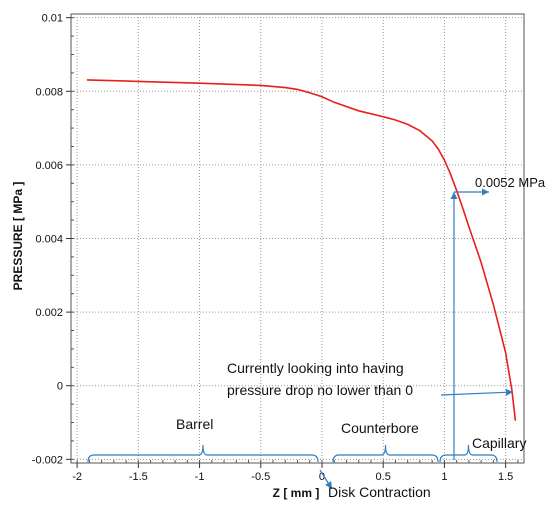  I want to click on y-axis-title: PRESSURE [ MPa ], so click(18, 236).